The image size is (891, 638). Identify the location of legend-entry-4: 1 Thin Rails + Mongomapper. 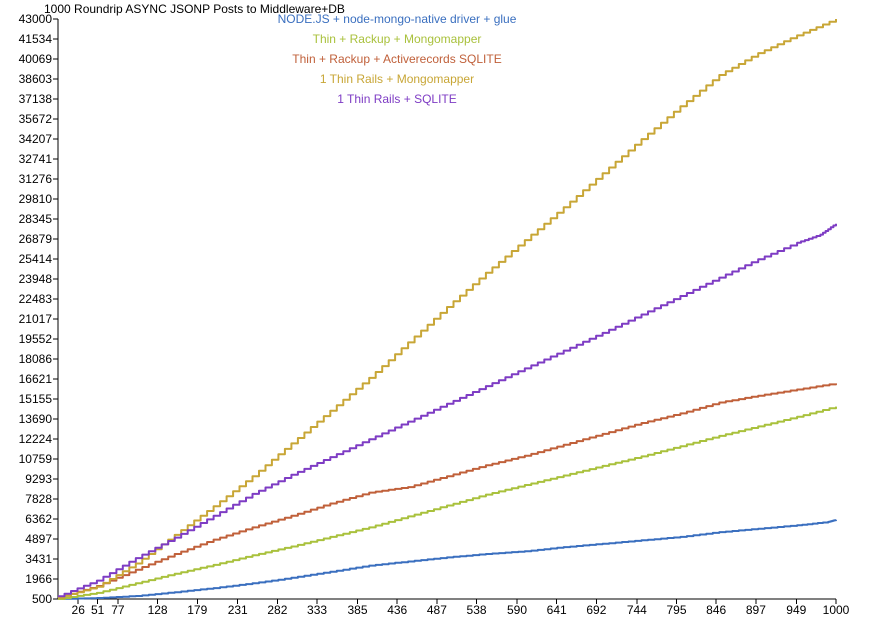
(397, 79).